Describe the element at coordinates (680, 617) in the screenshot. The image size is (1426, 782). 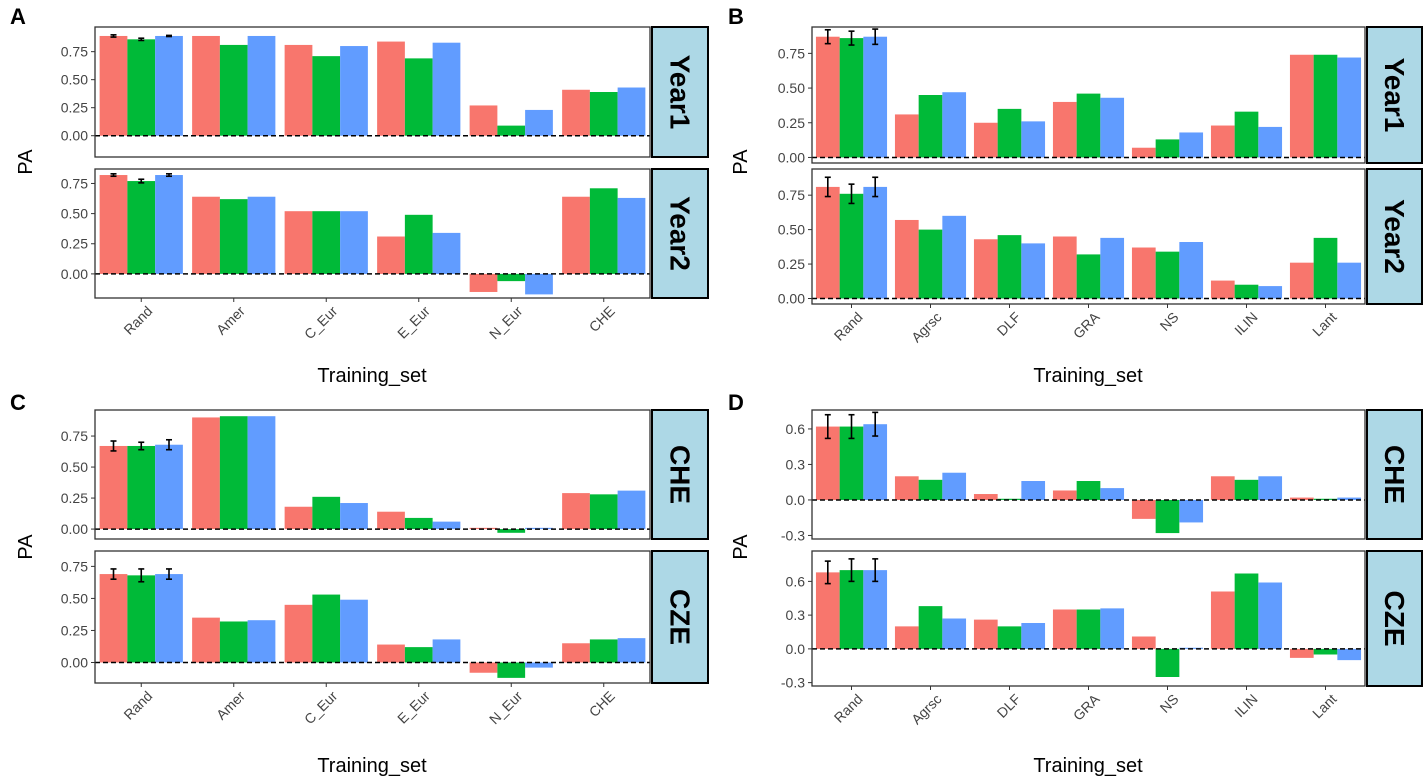
I see `panel-c-facet-cze-strip-label: CZE` at that location.